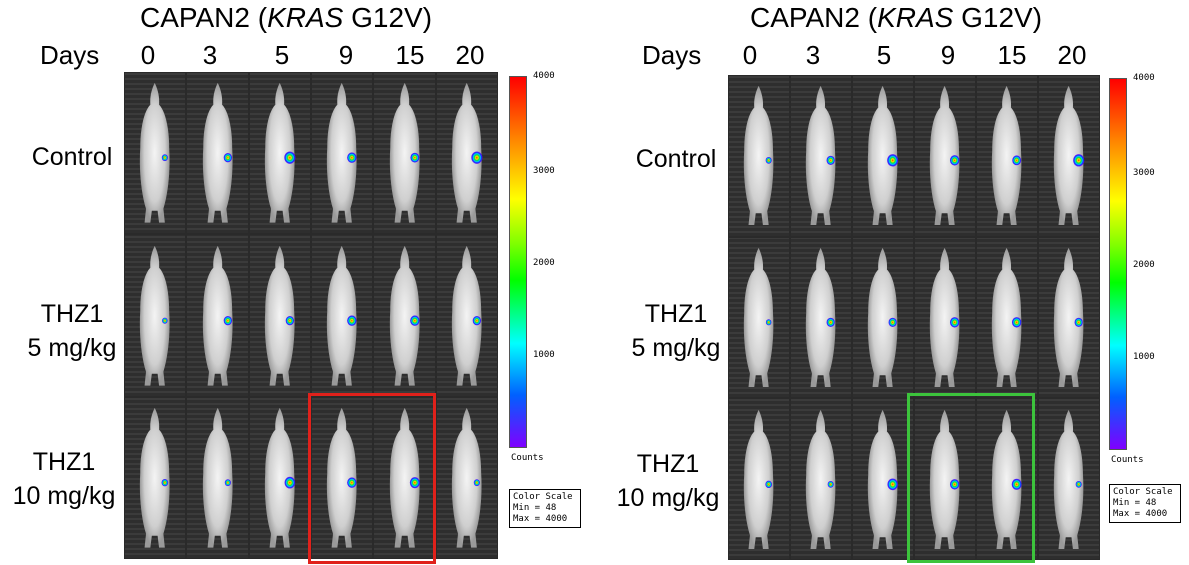  Describe the element at coordinates (544, 263) in the screenshot. I see `colorbar-tick: 2000` at that location.